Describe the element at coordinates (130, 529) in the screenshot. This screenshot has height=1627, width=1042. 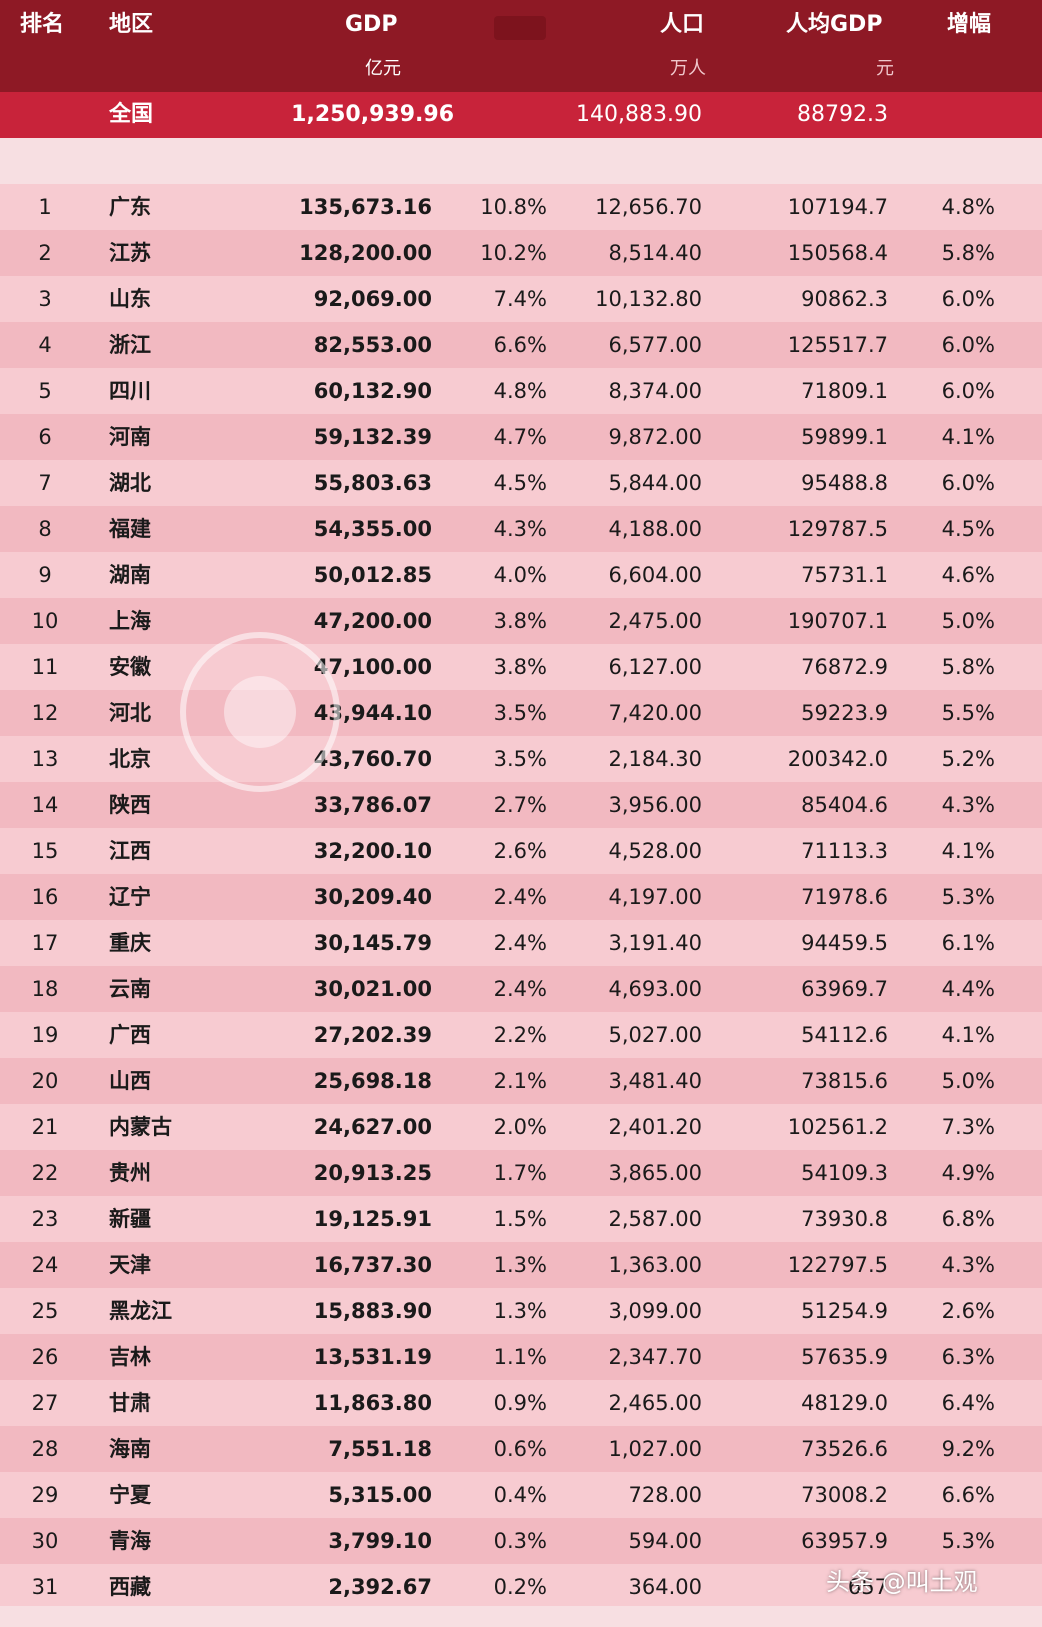
I see `cell-region: 福建` at that location.